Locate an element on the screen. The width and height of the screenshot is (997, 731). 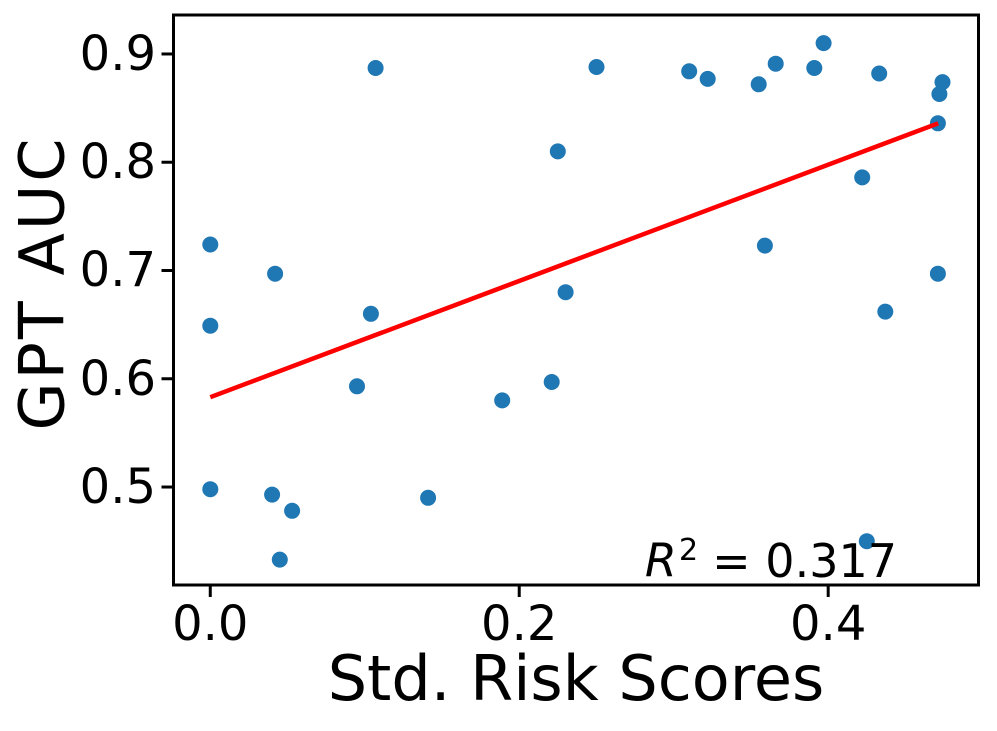
x-tick-label: 0.0 is located at coordinates (210, 624).